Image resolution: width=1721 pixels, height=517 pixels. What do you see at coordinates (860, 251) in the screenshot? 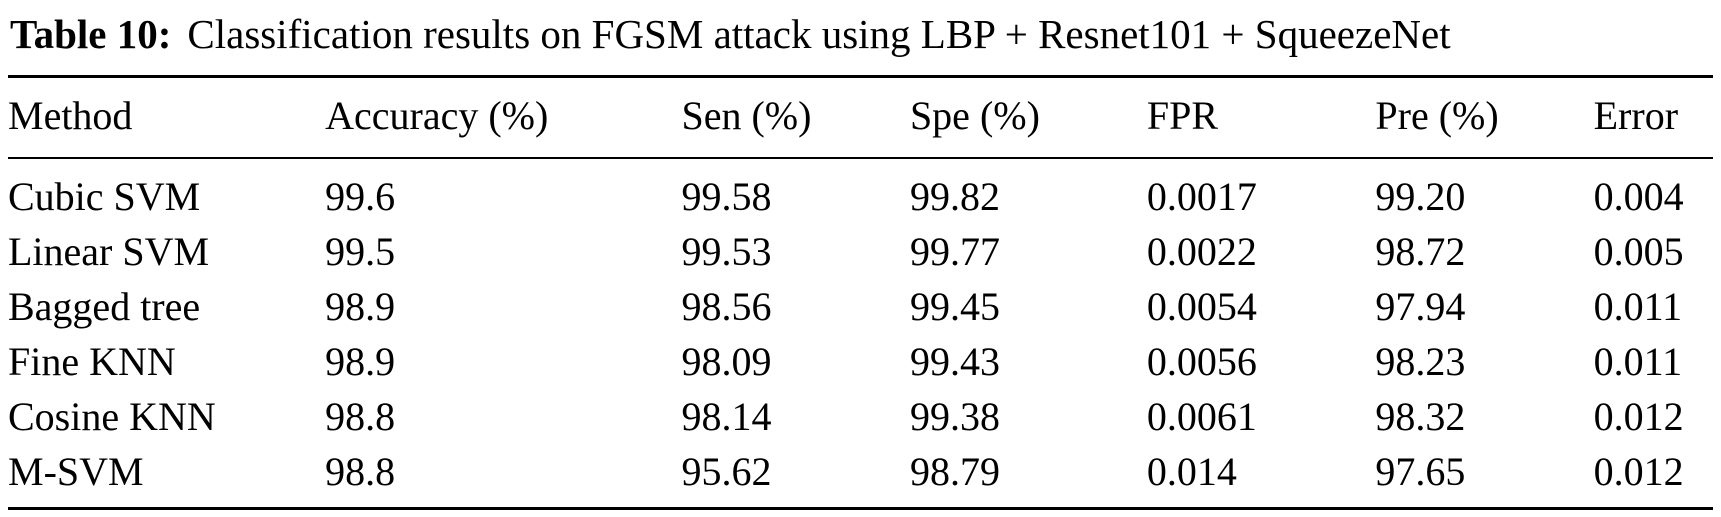
I see `table-row: Linear SVM 99.5 99.53 99.77 0.0022 98.72 0.005` at bounding box center [860, 251].